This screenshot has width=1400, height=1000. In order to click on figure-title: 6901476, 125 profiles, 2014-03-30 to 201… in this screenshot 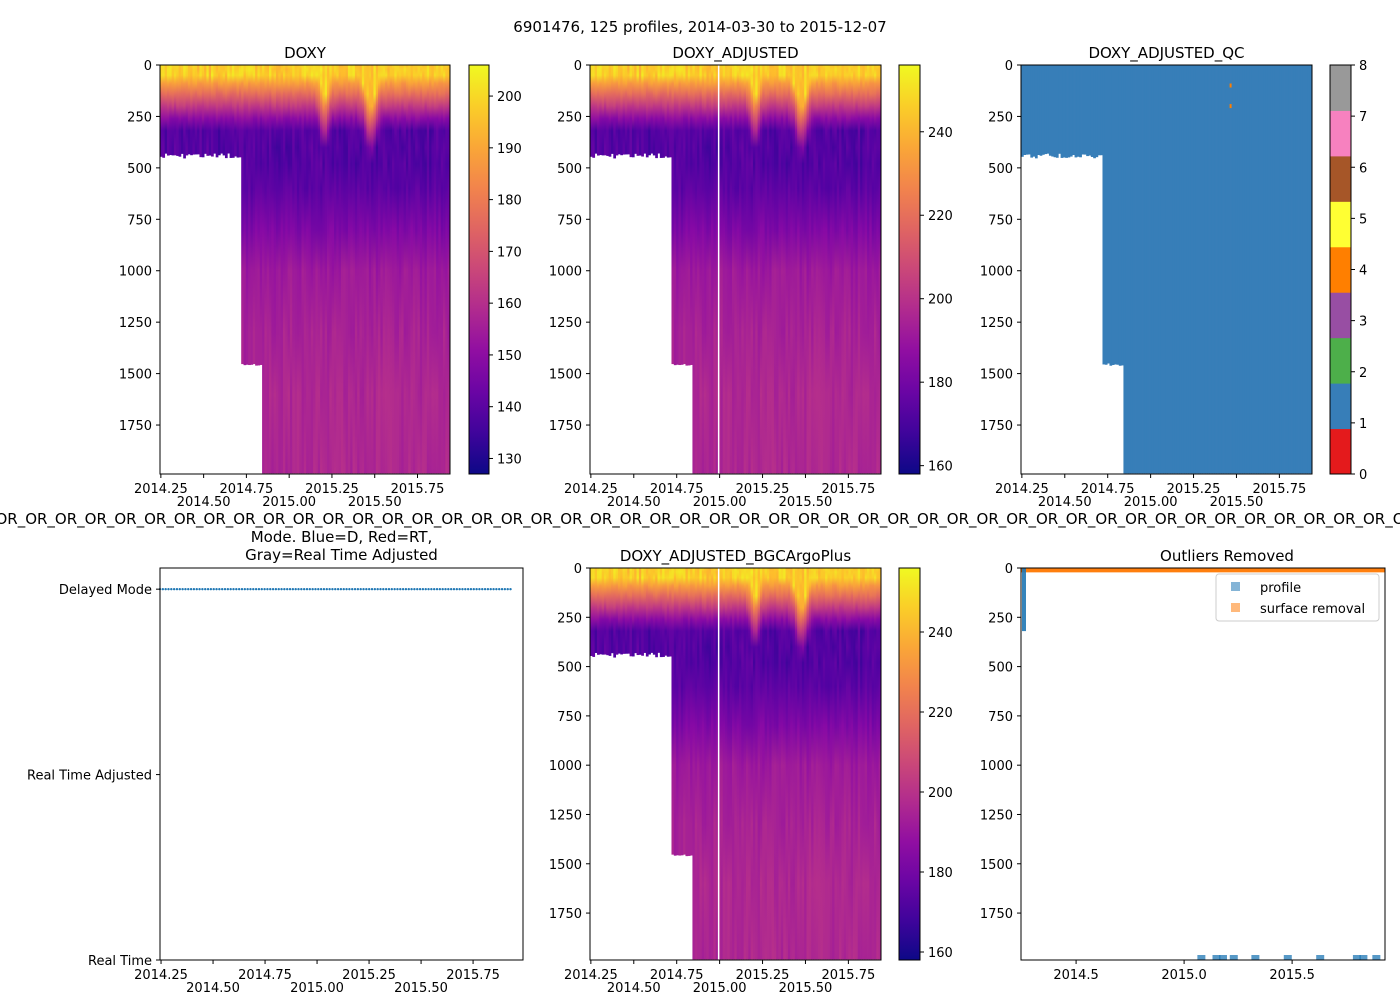, I will do `click(699, 27)`.